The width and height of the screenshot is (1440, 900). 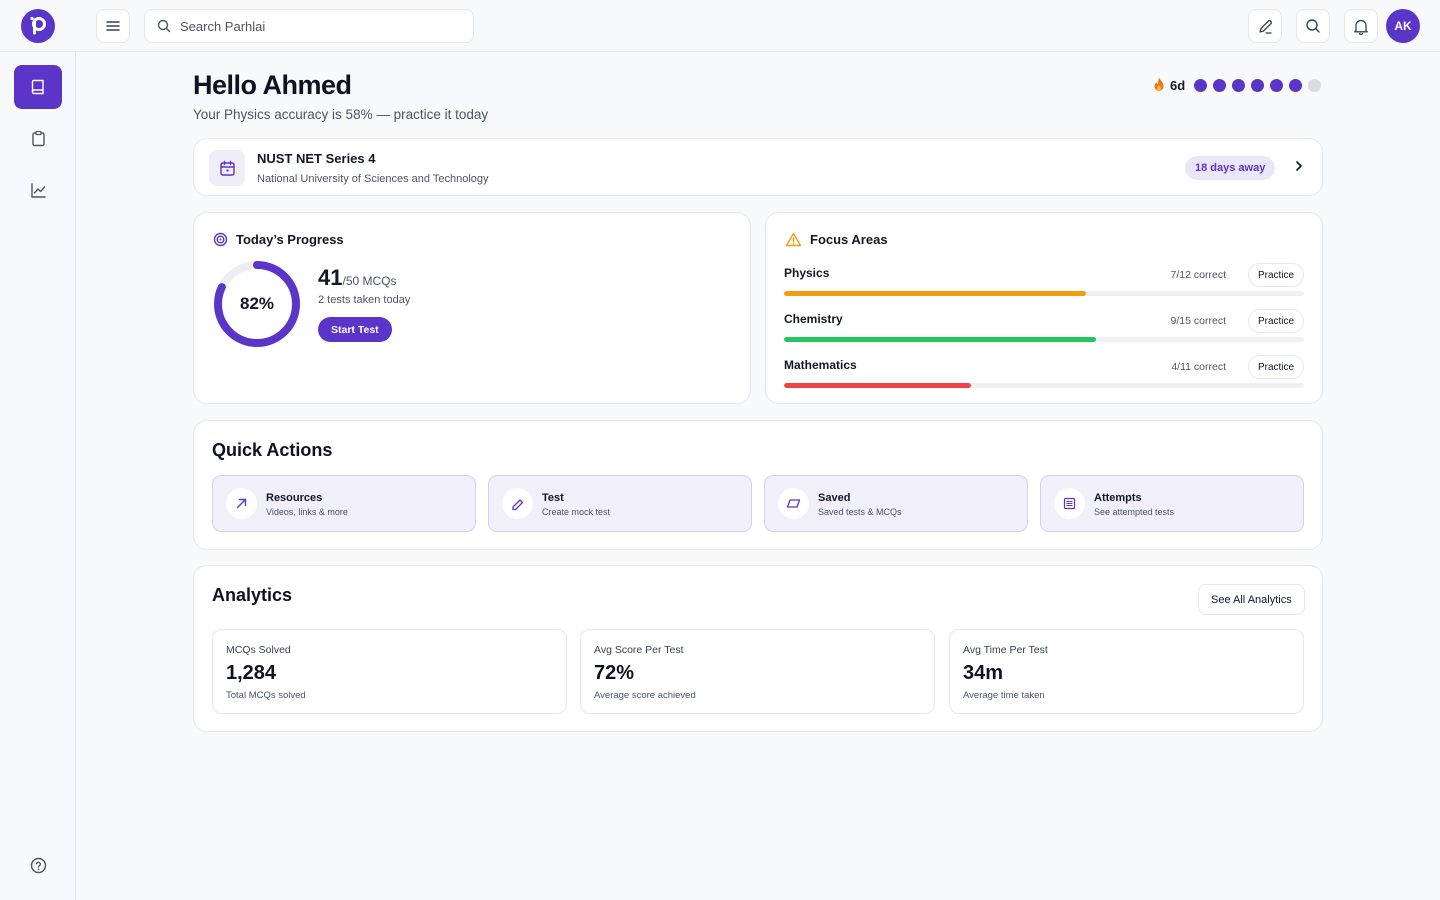 I want to click on quick-actions-heading: Quick Actions, so click(x=272, y=450).